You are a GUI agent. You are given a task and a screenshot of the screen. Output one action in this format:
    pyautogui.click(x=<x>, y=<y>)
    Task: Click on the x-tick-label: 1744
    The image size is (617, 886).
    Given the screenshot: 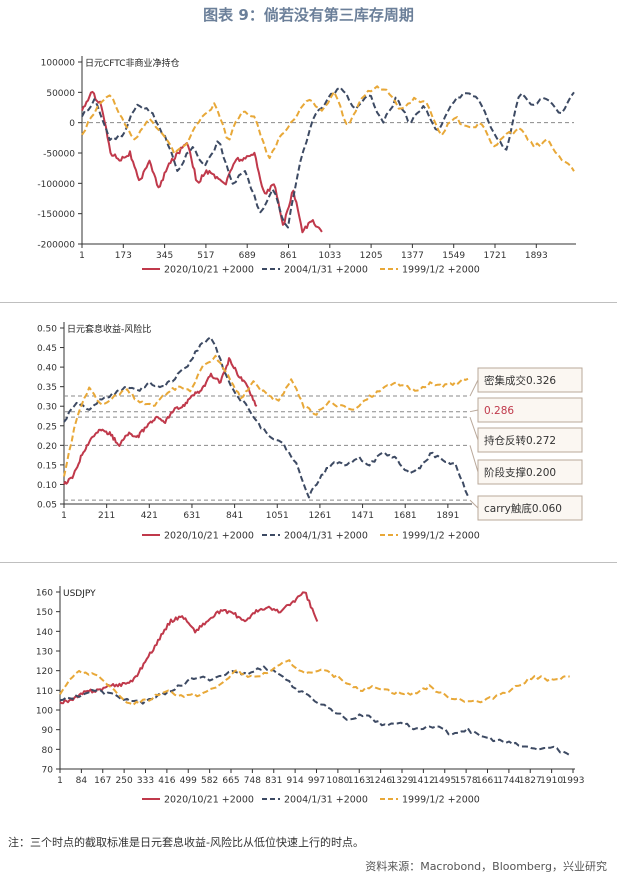 What is the action you would take?
    pyautogui.click(x=508, y=781)
    